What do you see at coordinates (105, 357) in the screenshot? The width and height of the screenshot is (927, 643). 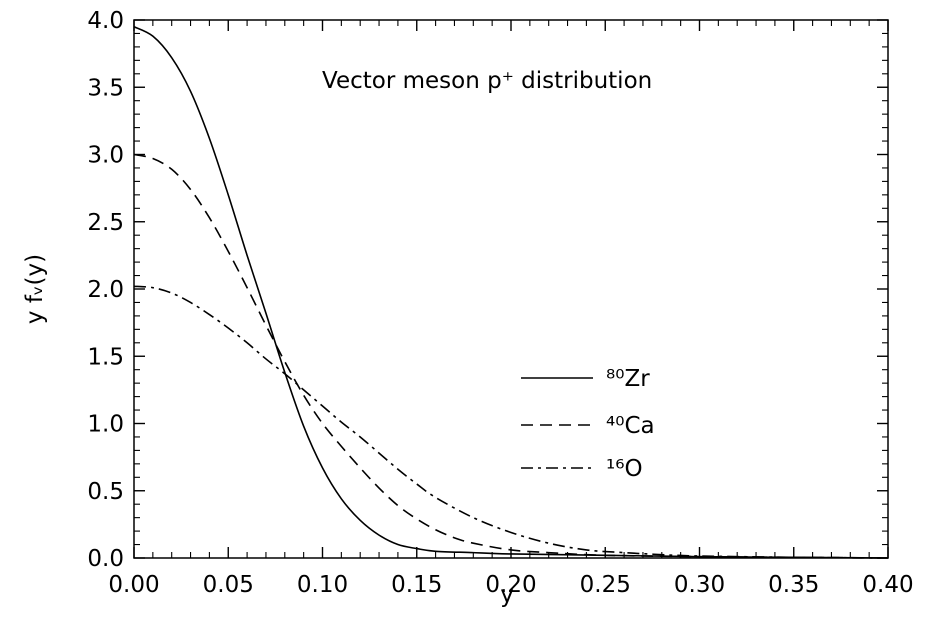 I see `y-tick-label: 1.5` at bounding box center [105, 357].